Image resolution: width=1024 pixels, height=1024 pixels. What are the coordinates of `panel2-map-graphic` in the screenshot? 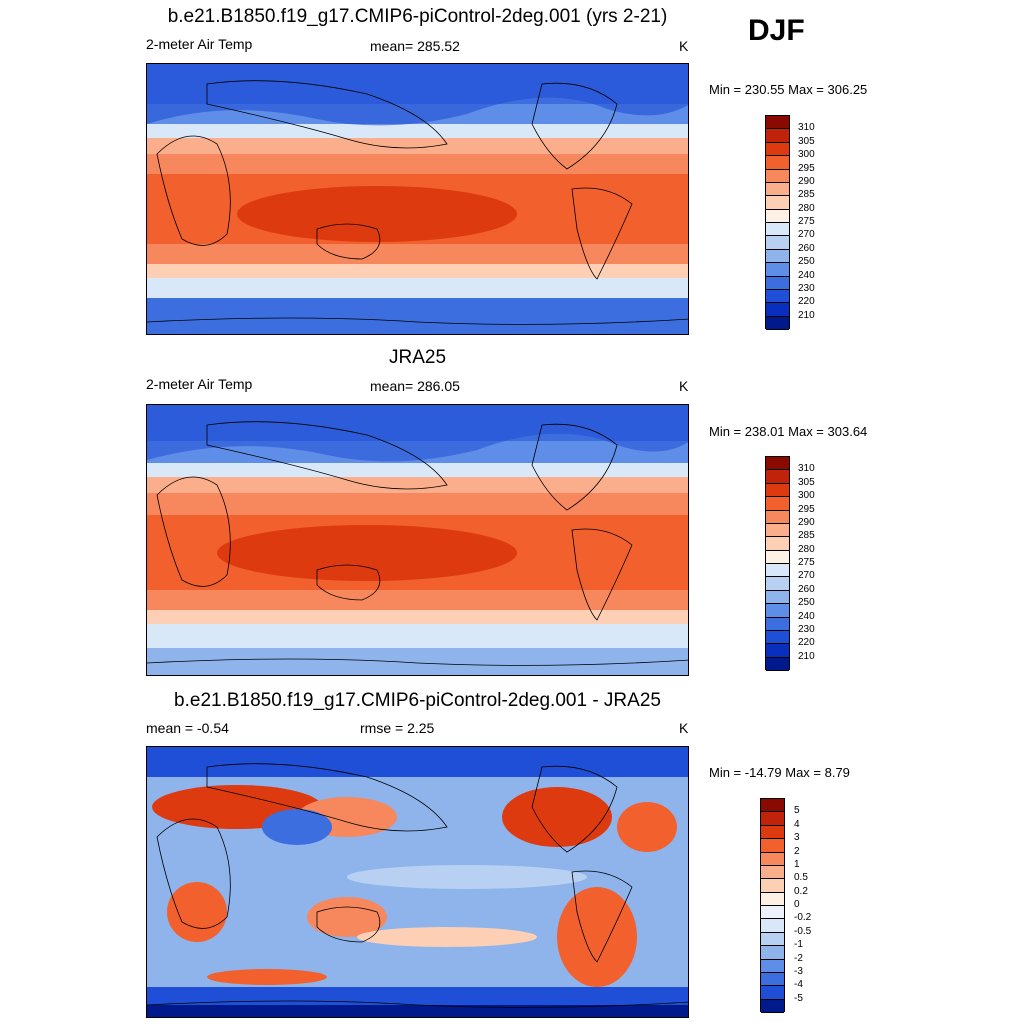 It's located at (417, 540).